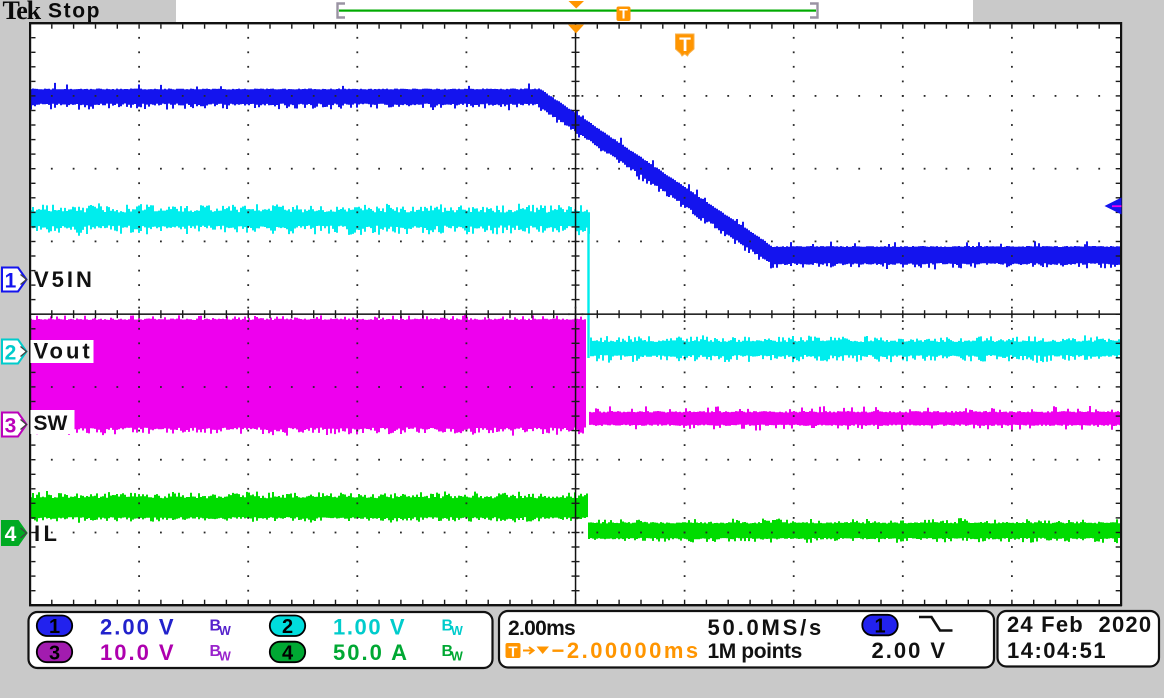 The width and height of the screenshot is (1164, 698). Describe the element at coordinates (63, 351) in the screenshot. I see `svg-text: Vout` at that location.